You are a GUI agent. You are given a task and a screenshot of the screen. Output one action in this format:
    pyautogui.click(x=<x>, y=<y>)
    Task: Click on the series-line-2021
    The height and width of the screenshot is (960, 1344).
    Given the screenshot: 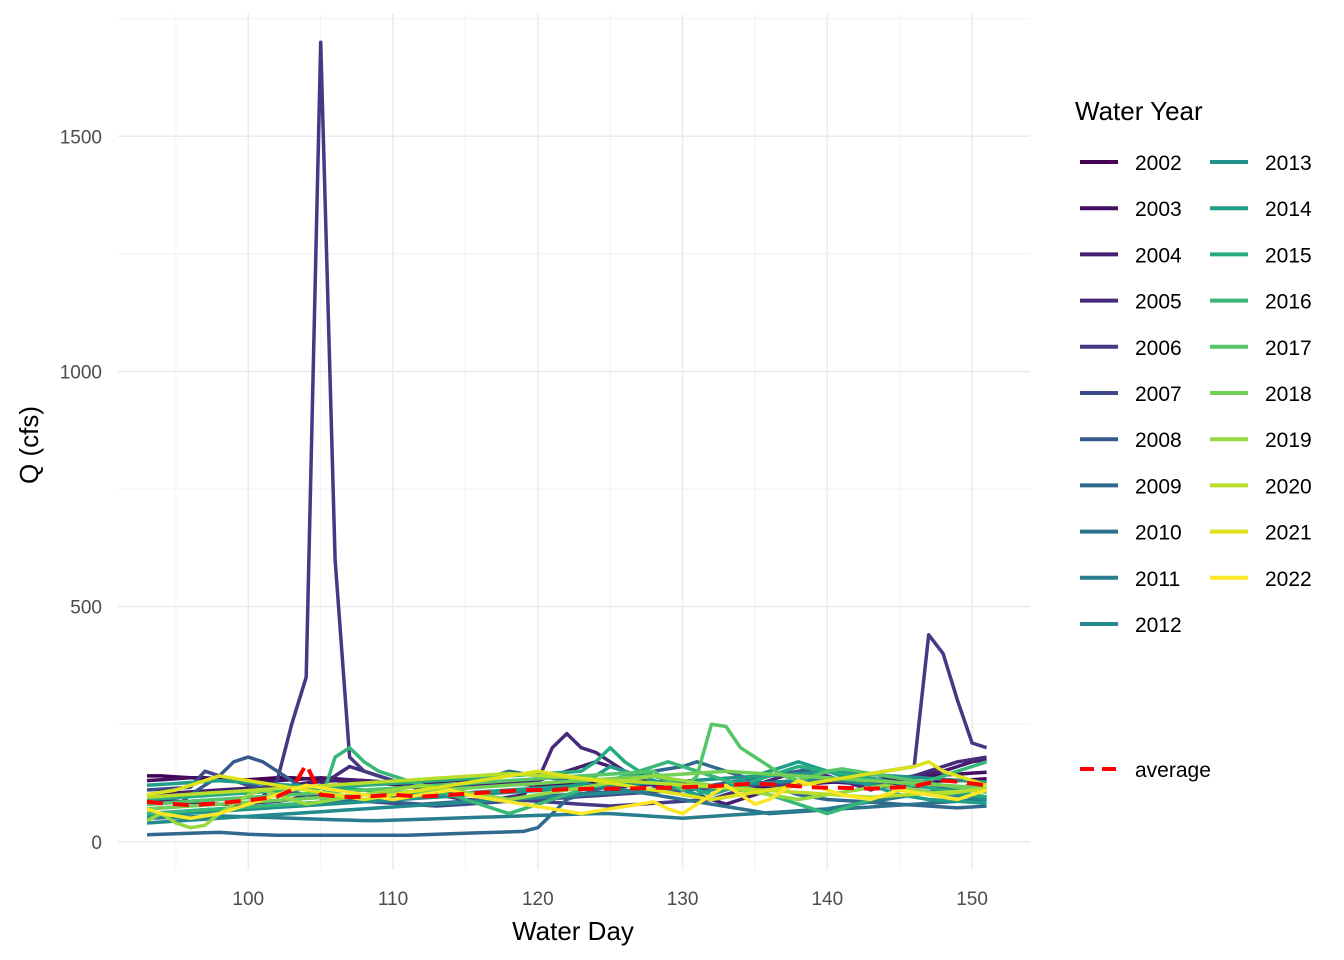 What is the action you would take?
    pyautogui.click(x=567, y=781)
    